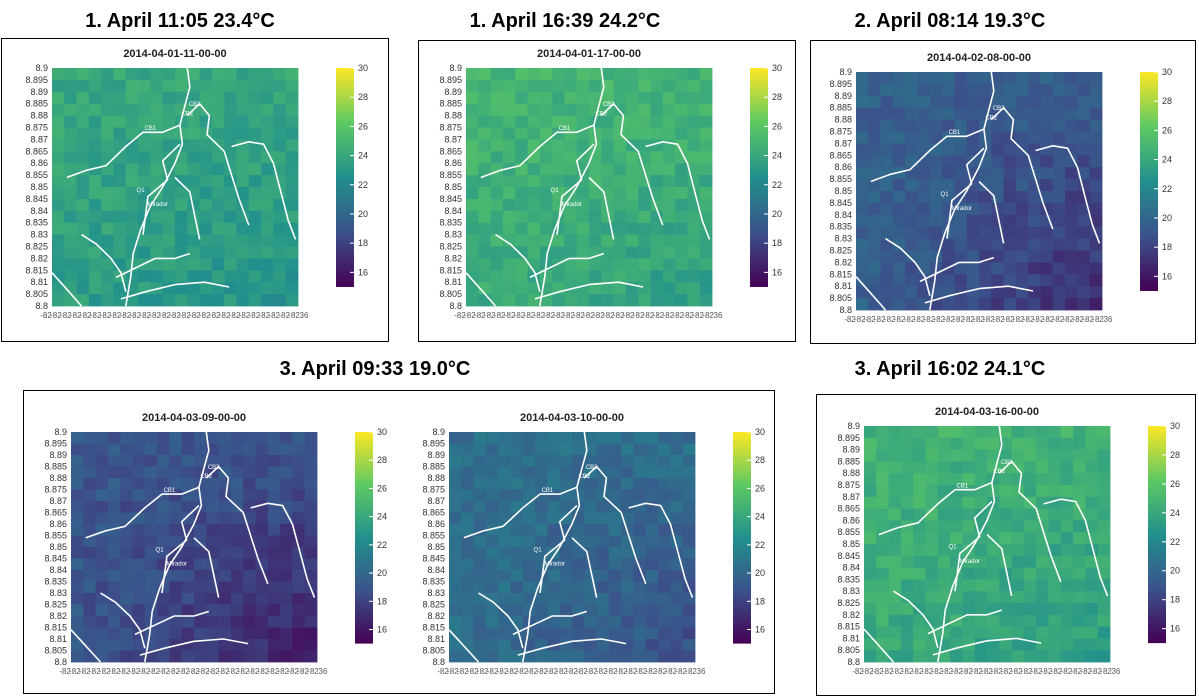  I want to click on colorbar-tick-label: 26, so click(382, 488).